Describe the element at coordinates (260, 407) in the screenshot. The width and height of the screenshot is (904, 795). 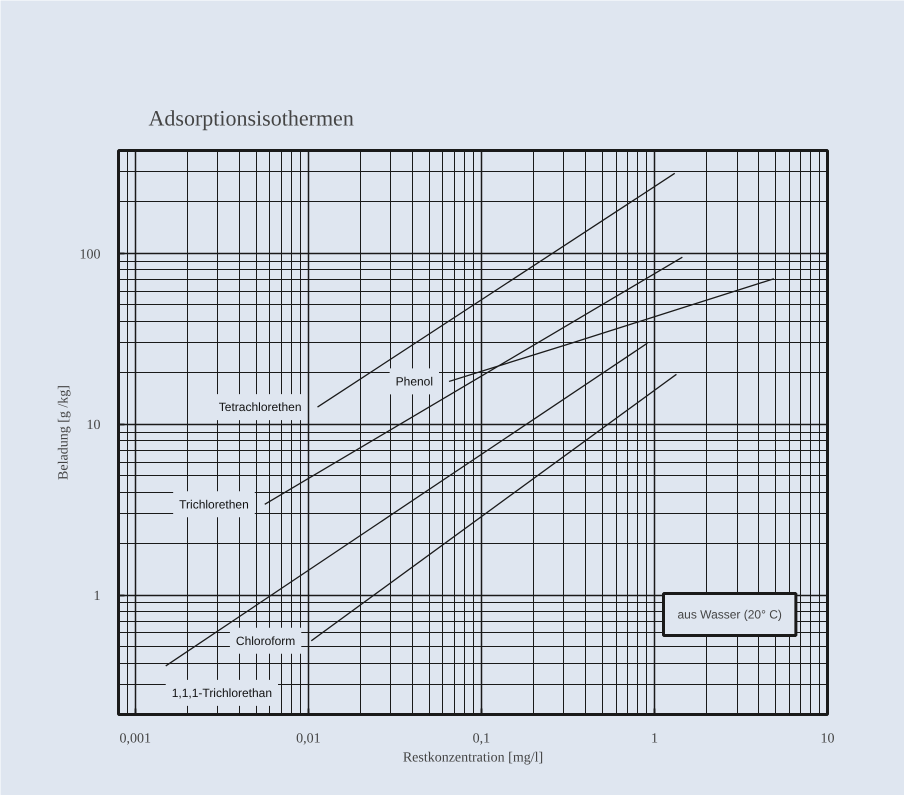
I see `series-label: Tetrachlorethen` at that location.